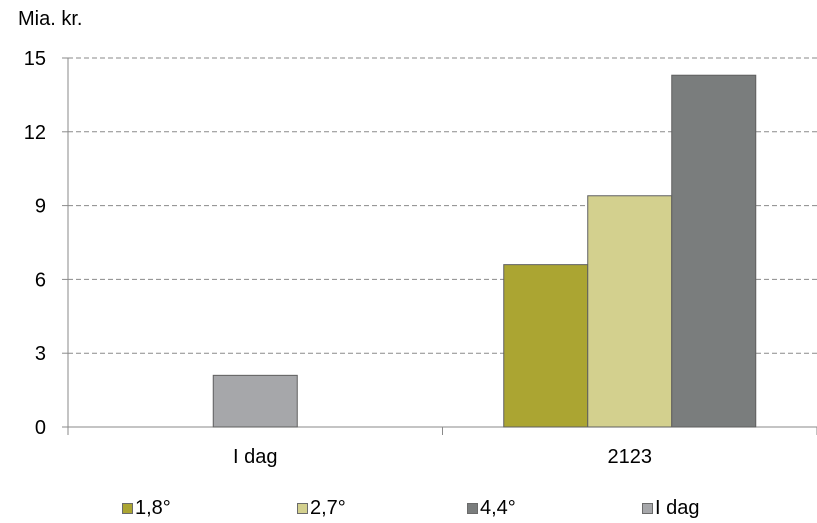 This screenshot has height=523, width=817. I want to click on x-tick-label: I dag, so click(255, 457).